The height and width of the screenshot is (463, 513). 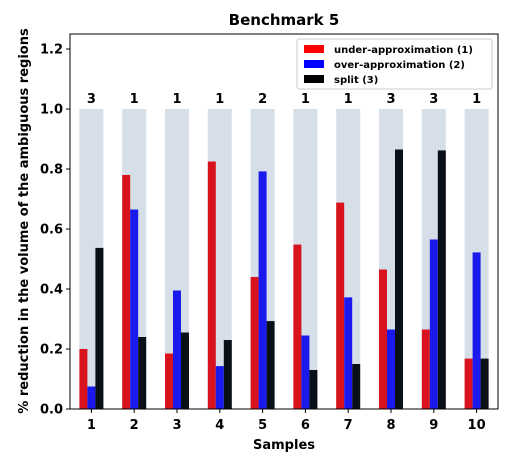 What do you see at coordinates (176, 425) in the screenshot?
I see `x-tick-label: 3` at bounding box center [176, 425].